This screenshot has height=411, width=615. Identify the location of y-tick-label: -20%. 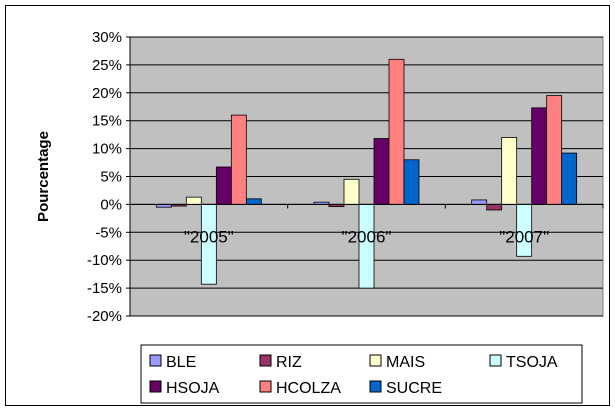
(104, 316).